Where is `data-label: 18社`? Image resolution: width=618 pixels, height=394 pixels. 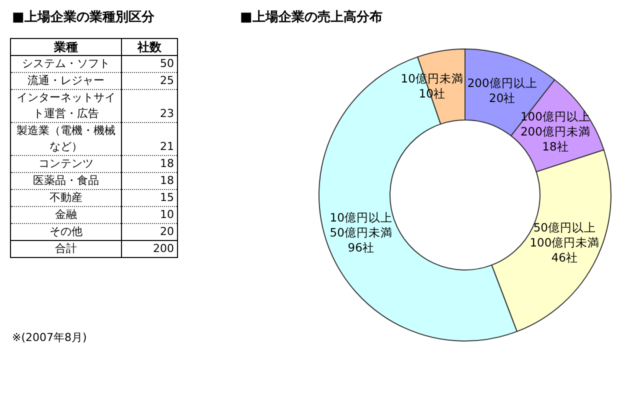 data-label: 18社 is located at coordinates (555, 147).